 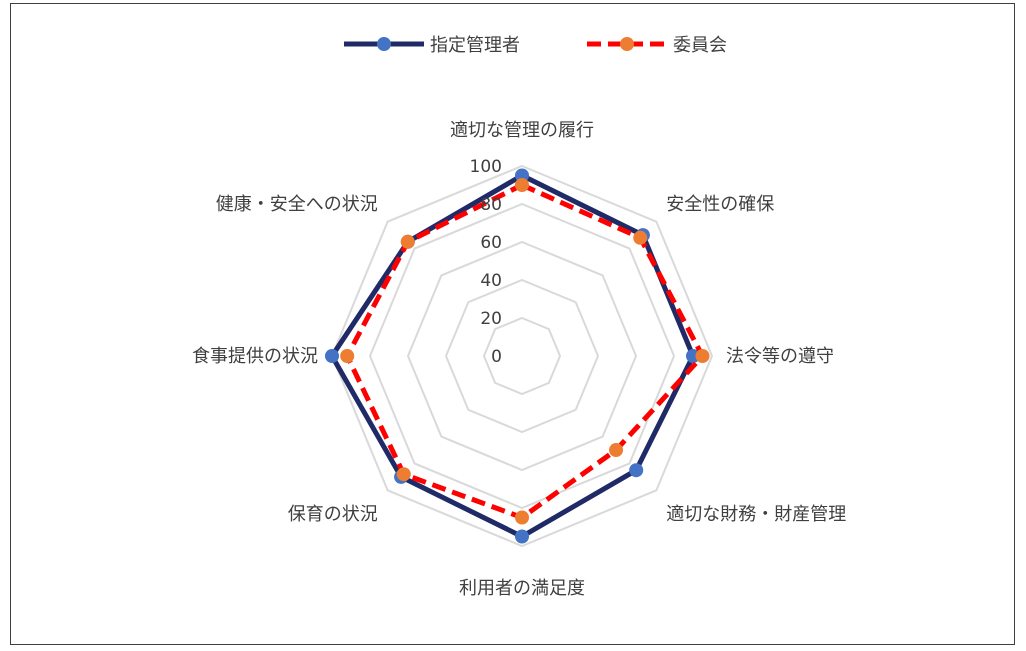 I want to click on tick-label: 80, so click(x=491, y=205).